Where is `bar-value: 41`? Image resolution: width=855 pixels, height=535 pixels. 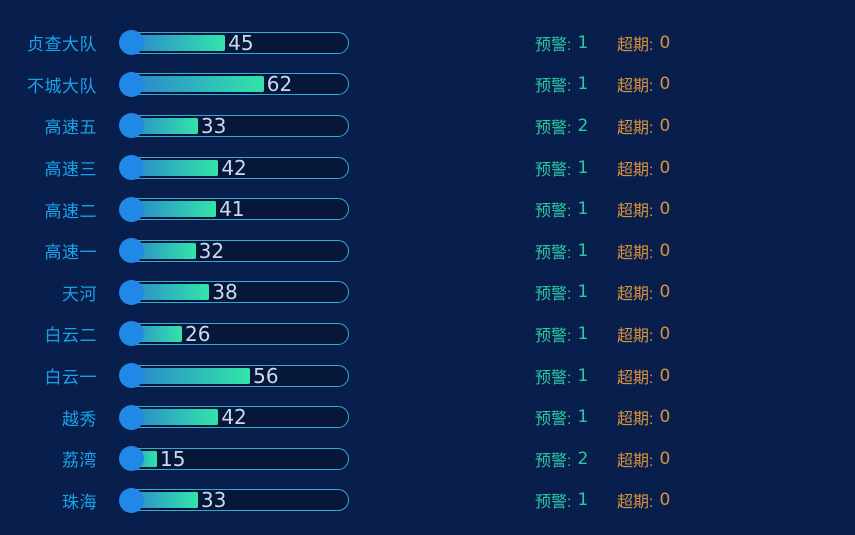 bar-value: 41 is located at coordinates (232, 209).